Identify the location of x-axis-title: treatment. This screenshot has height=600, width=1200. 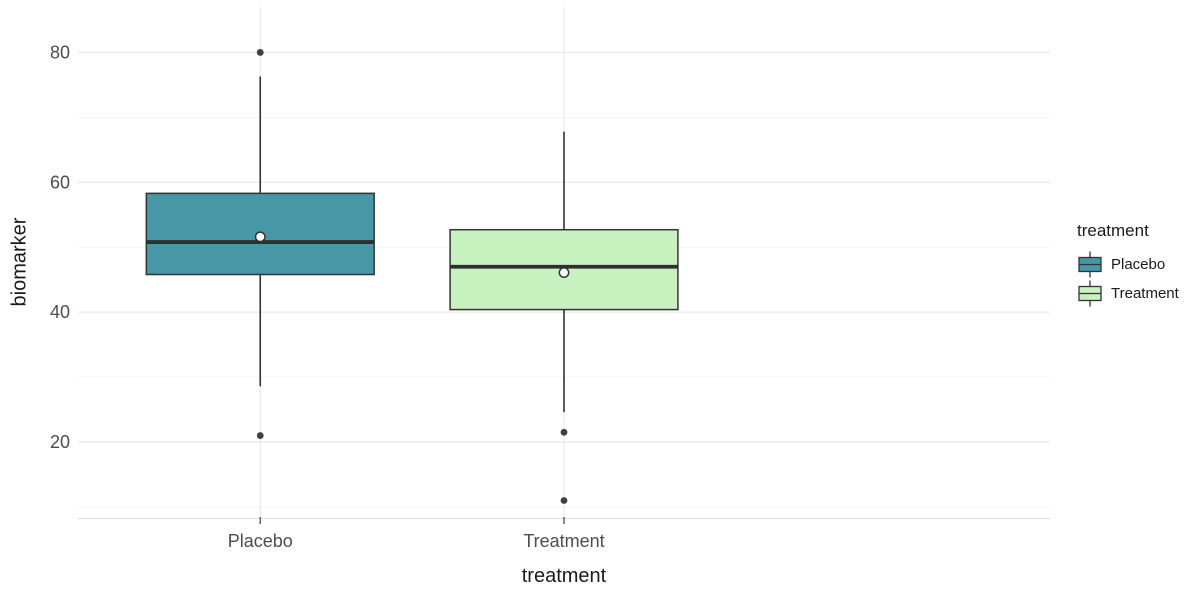
(564, 576).